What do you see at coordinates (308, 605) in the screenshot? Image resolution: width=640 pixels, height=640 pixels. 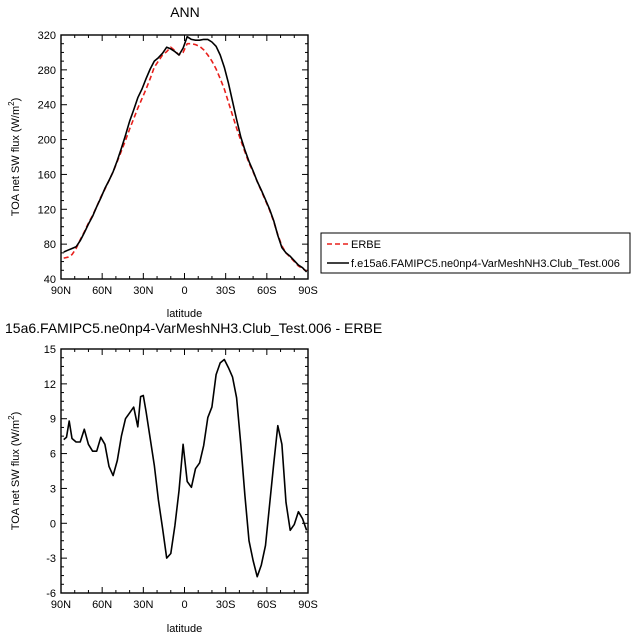 I see `bottom-x-tick-label: 90S` at bounding box center [308, 605].